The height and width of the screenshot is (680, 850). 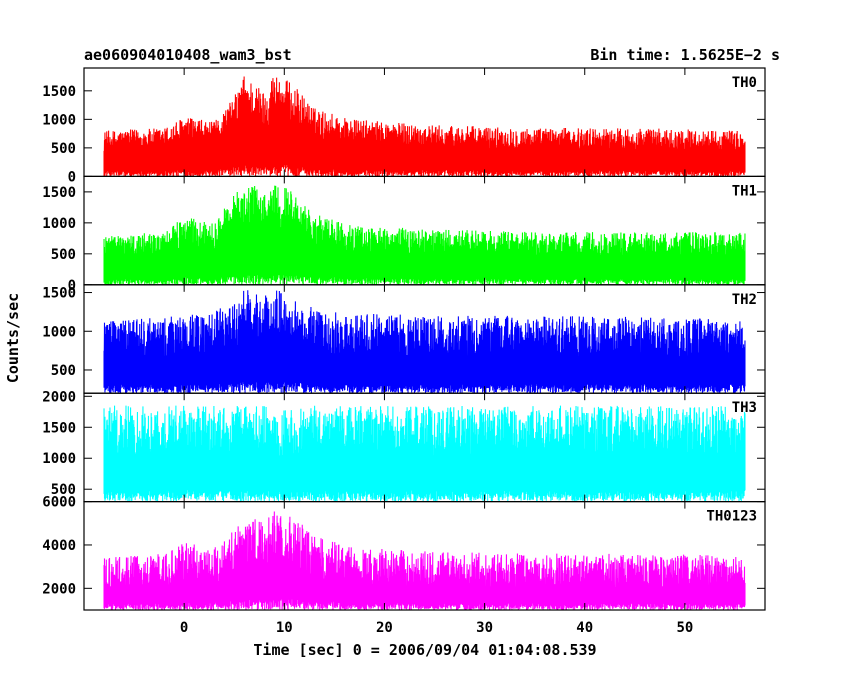 I want to click on series-th3, so click(x=424, y=453).